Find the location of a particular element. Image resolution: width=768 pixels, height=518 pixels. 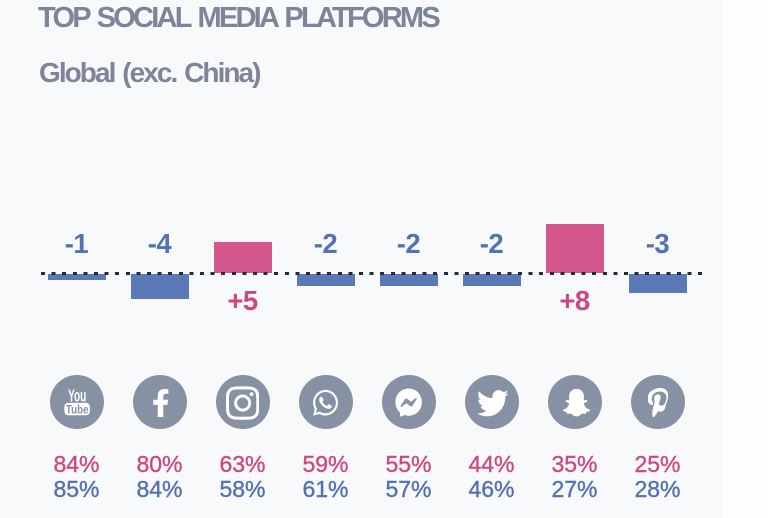

svg-text: Tube is located at coordinates (76, 410).